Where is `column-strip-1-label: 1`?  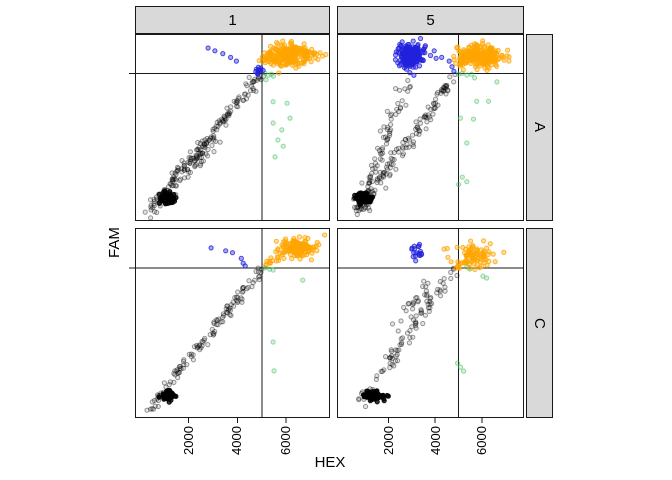
column-strip-1-label: 1 is located at coordinates (232, 20).